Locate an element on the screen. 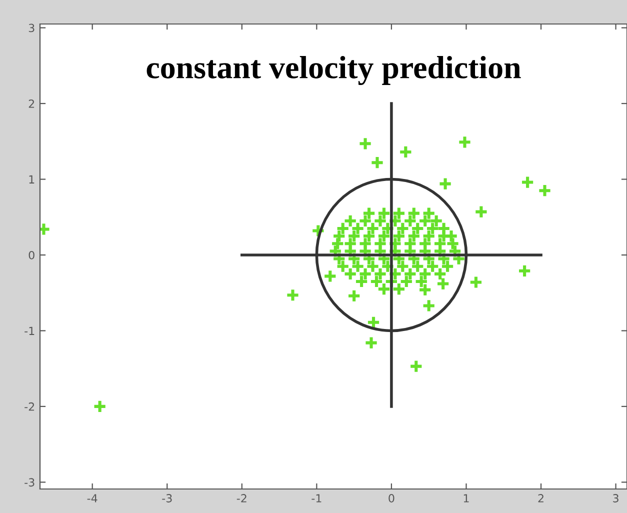 The image size is (627, 513). x-tick-label: -3 is located at coordinates (167, 498).